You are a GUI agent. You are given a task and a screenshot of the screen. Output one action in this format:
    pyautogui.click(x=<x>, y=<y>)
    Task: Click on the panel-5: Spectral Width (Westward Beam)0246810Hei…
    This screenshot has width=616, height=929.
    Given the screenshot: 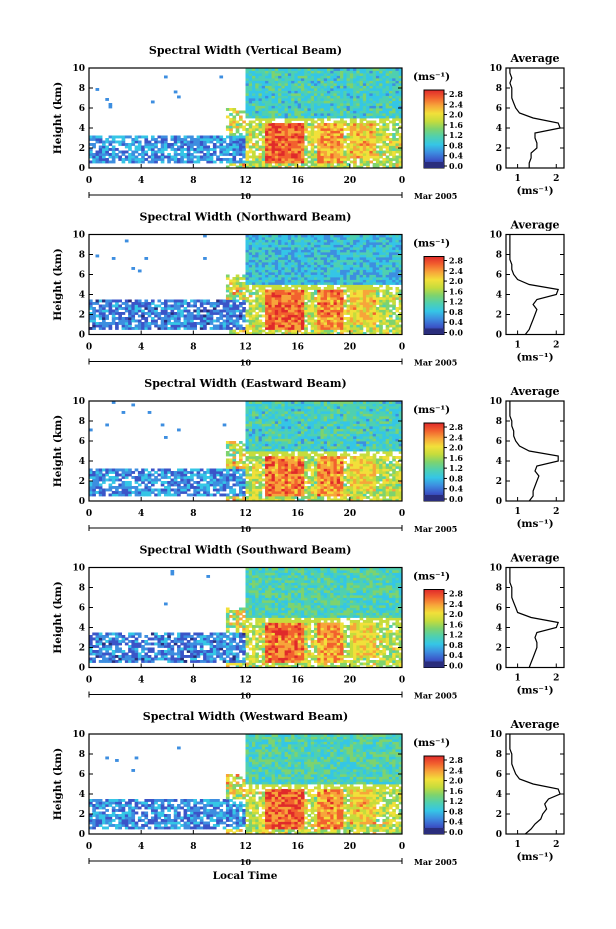 What is the action you would take?
    pyautogui.click(x=308, y=788)
    